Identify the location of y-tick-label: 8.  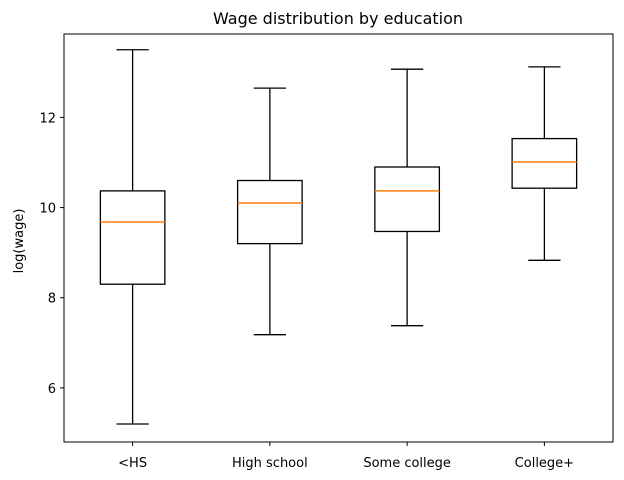
(52, 299).